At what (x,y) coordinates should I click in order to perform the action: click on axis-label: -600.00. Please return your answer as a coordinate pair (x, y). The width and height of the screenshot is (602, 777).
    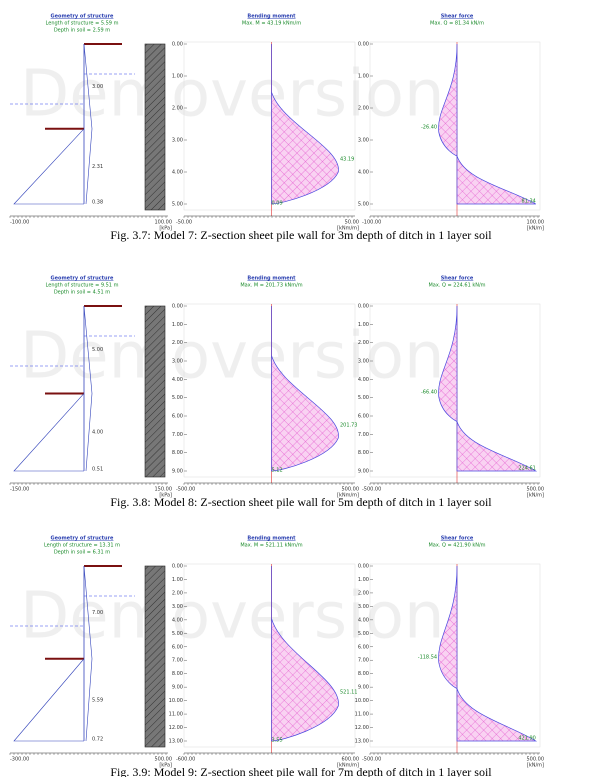
    Looking at the image, I should click on (185, 760).